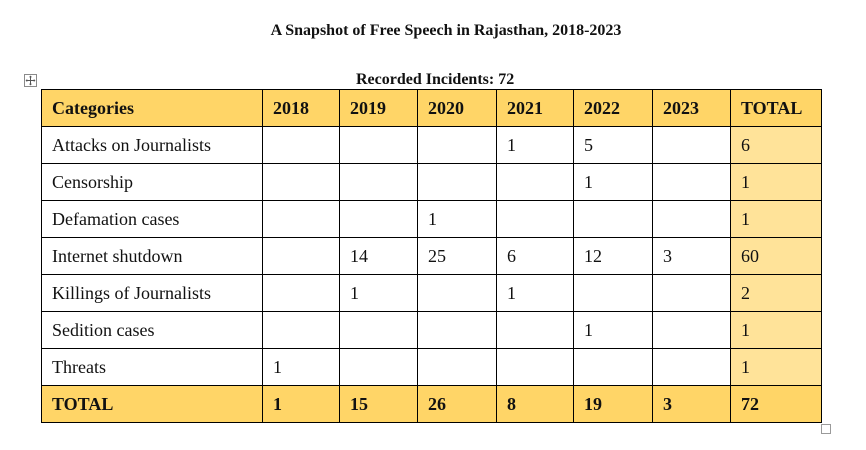 Image resolution: width=866 pixels, height=450 pixels. What do you see at coordinates (776, 404) in the screenshot?
I see `grand-total-cell: 72` at bounding box center [776, 404].